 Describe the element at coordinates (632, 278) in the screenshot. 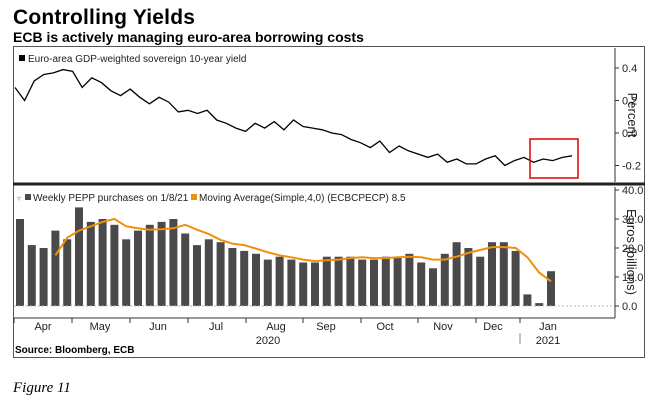

I see `bottom-y-tick-label: 10.0` at that location.